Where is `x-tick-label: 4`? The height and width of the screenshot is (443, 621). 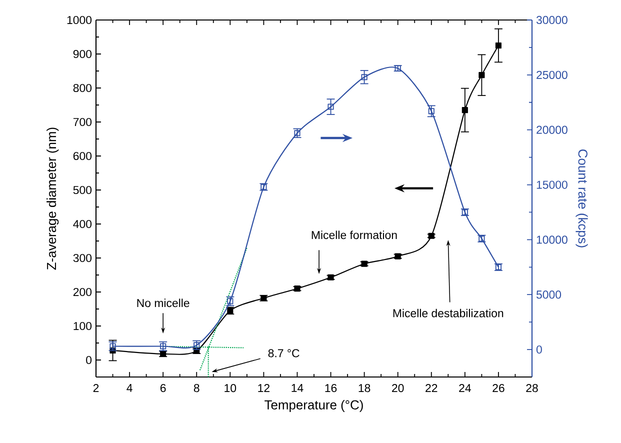 x-tick-label: 4 is located at coordinates (129, 388).